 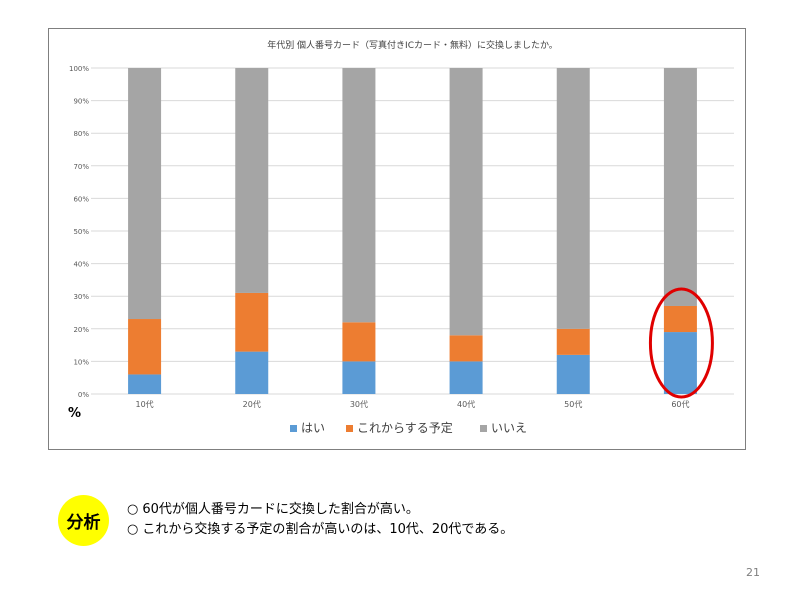 I want to click on chart-title: 年代別 個人番号カード（写真付きICカード・無料）に交換しましたか。, so click(x=412, y=45).